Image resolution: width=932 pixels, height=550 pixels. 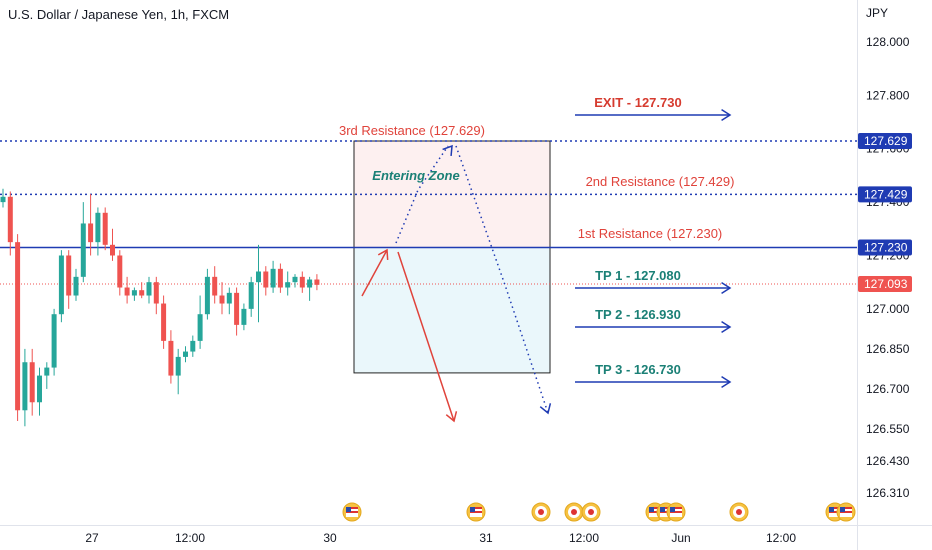 I want to click on y-tick-label: 126.550, so click(x=888, y=429).